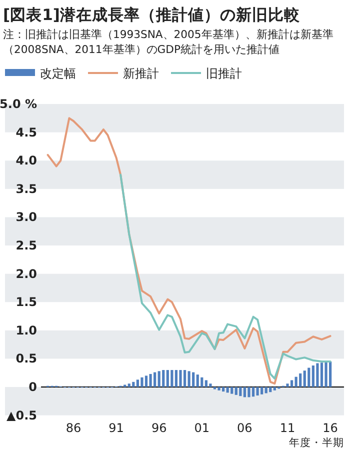 The image size is (349, 450). I want to click on y-tick-label: 2.0, so click(26, 273).